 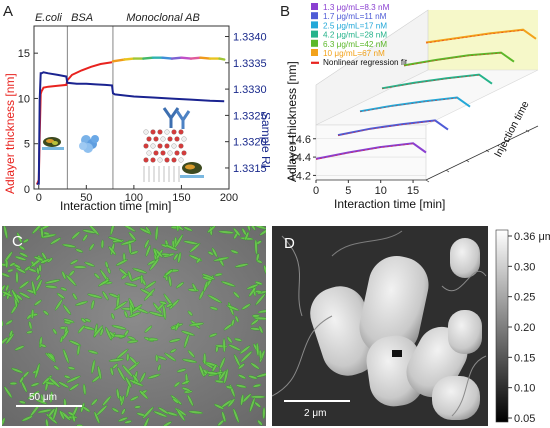 What do you see at coordinates (250, 90) in the screenshot?
I see `y-right-tick-label: 1.3330` at bounding box center [250, 90].